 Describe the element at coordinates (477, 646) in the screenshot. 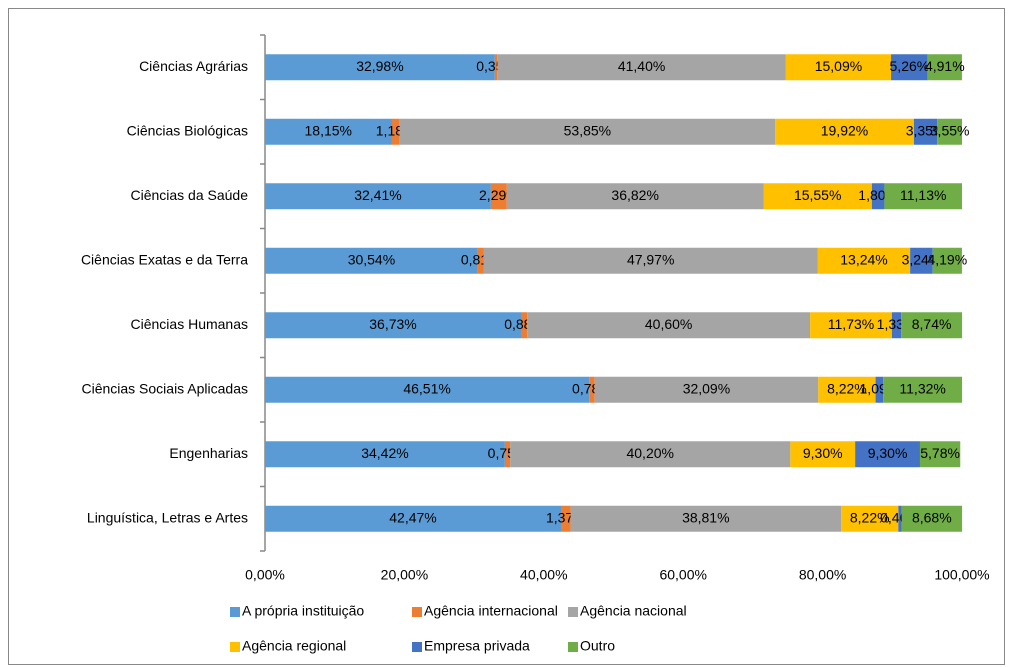

I see `legend-label: Empresa privada` at that location.